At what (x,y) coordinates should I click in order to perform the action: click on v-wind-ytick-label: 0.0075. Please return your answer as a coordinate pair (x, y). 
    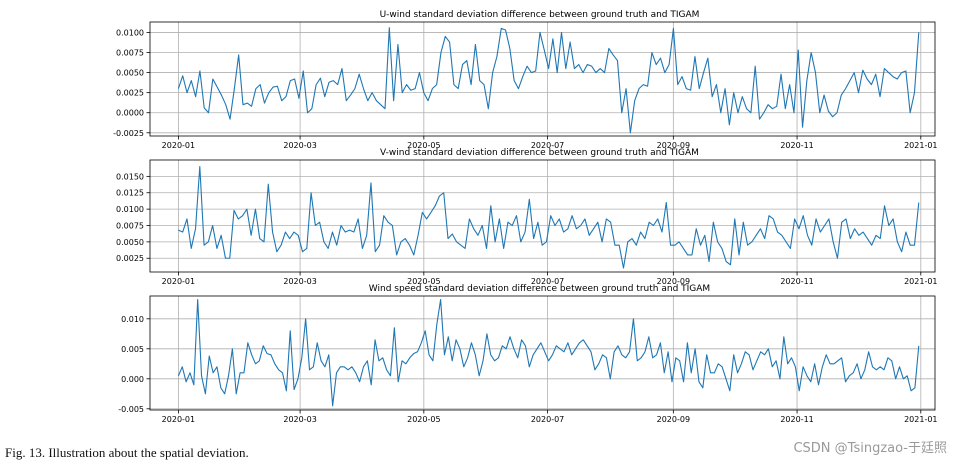
    Looking at the image, I should click on (130, 225).